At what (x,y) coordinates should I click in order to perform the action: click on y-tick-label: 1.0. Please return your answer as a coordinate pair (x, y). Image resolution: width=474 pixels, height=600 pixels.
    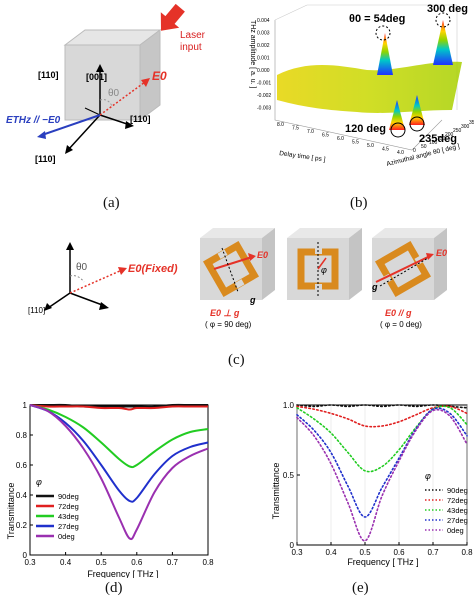
    Looking at the image, I should click on (289, 405).